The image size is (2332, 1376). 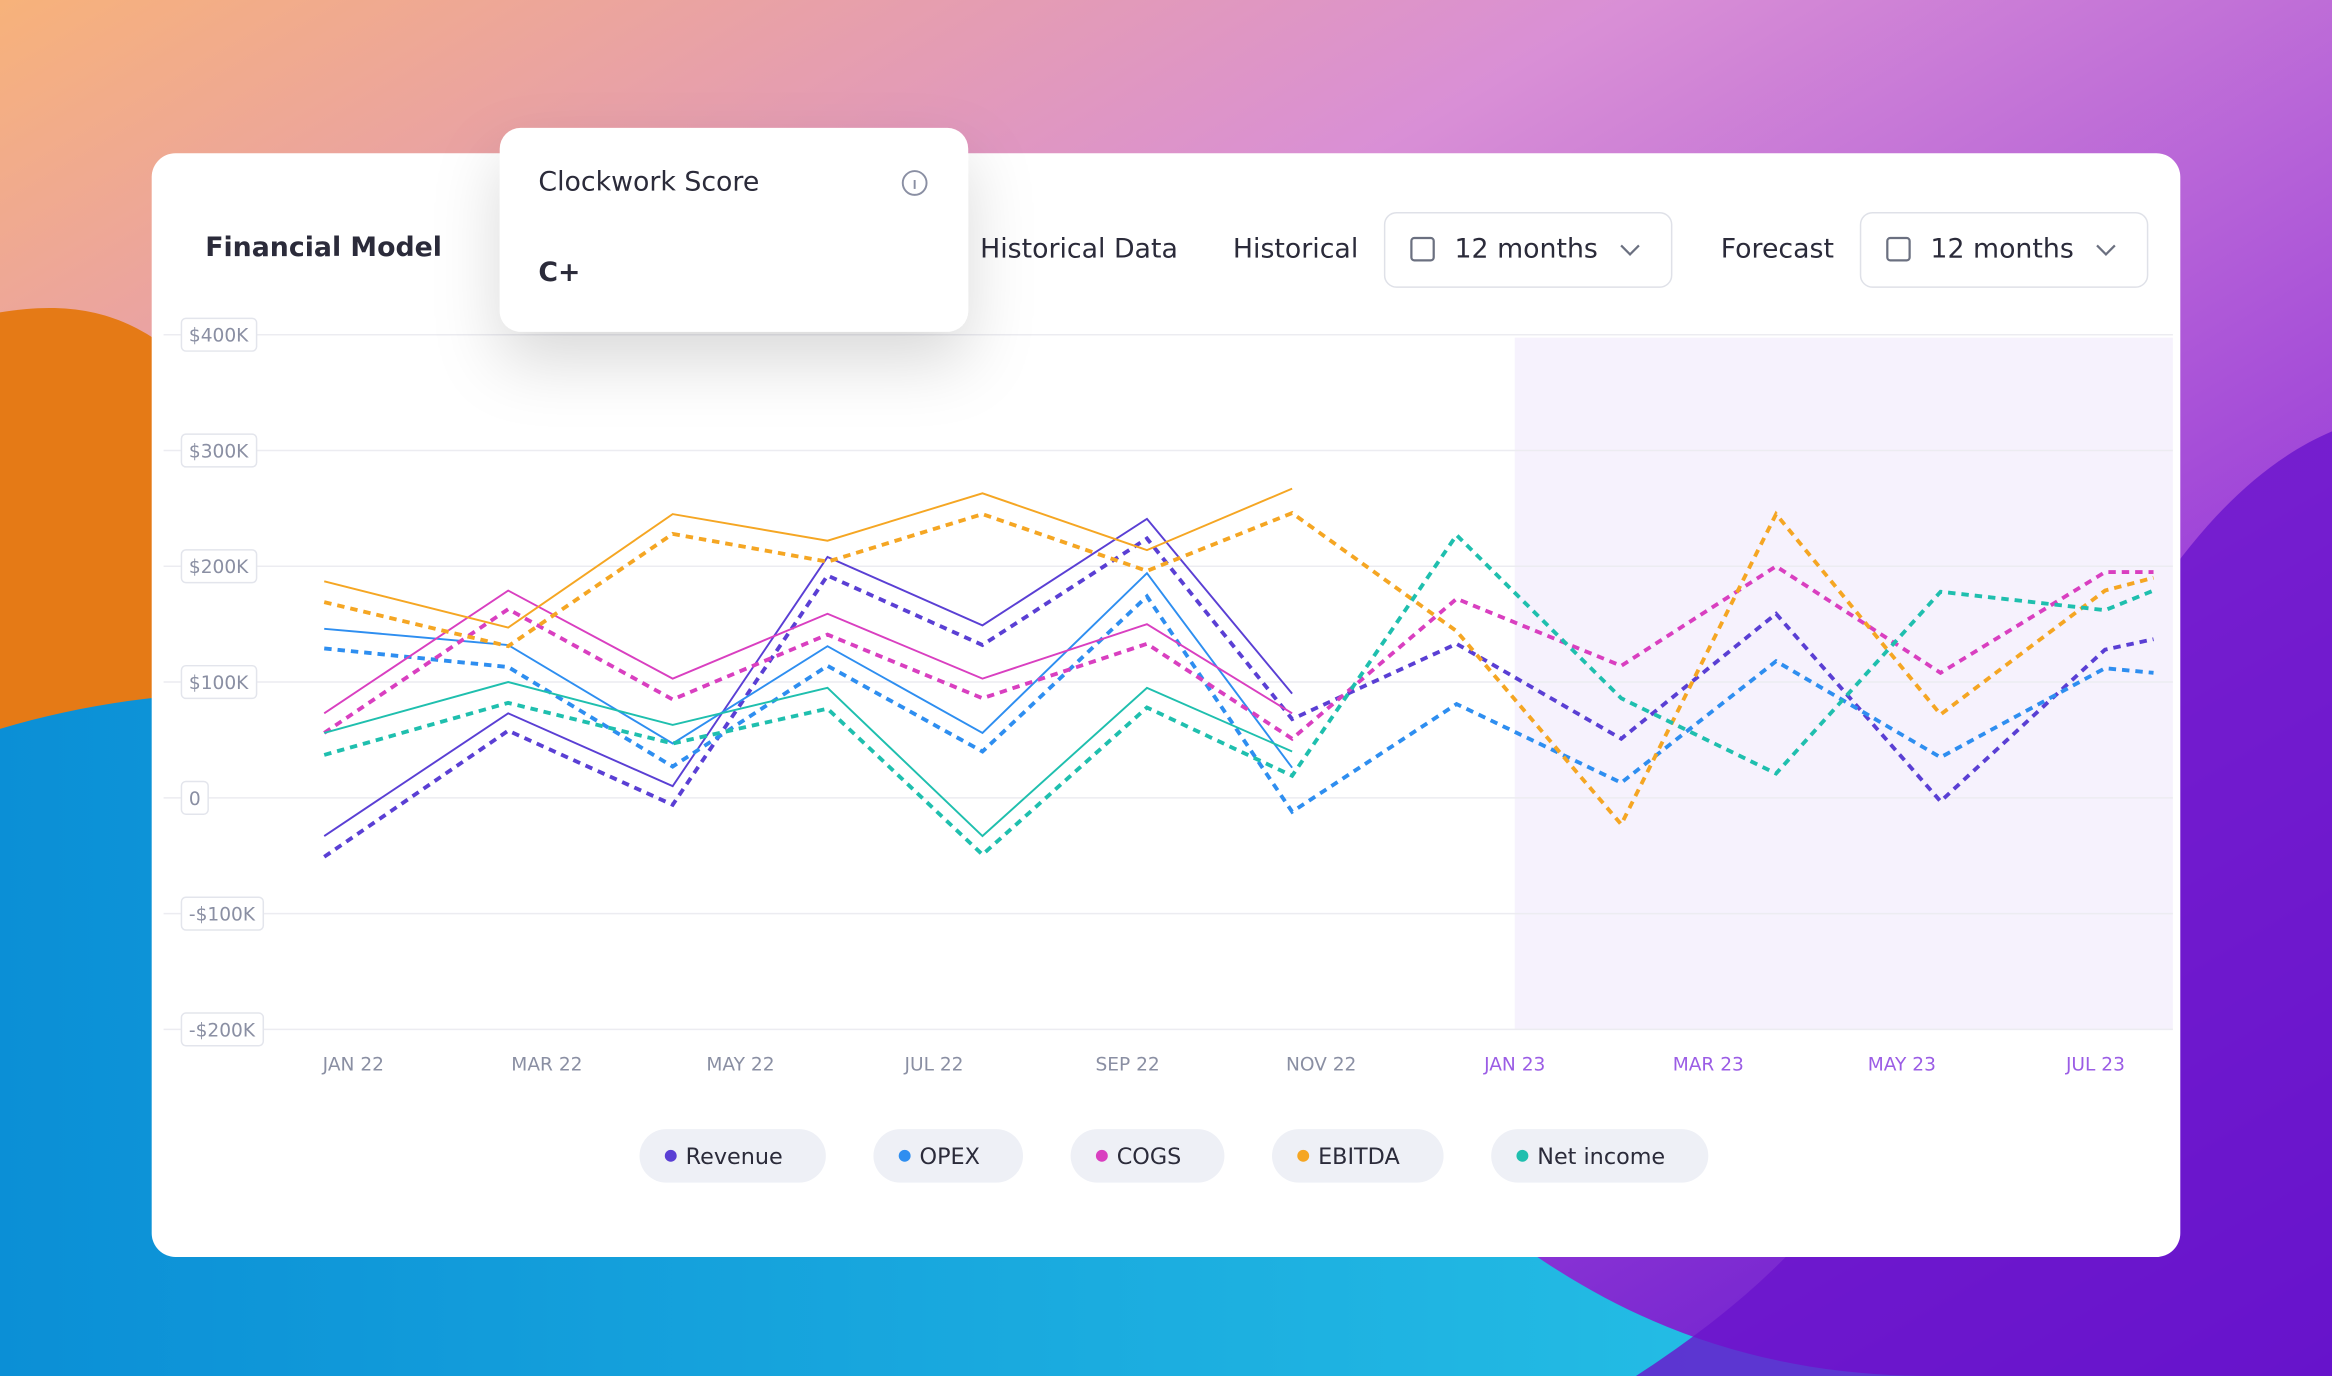 I want to click on legend-label: Net income, so click(x=1601, y=1157).